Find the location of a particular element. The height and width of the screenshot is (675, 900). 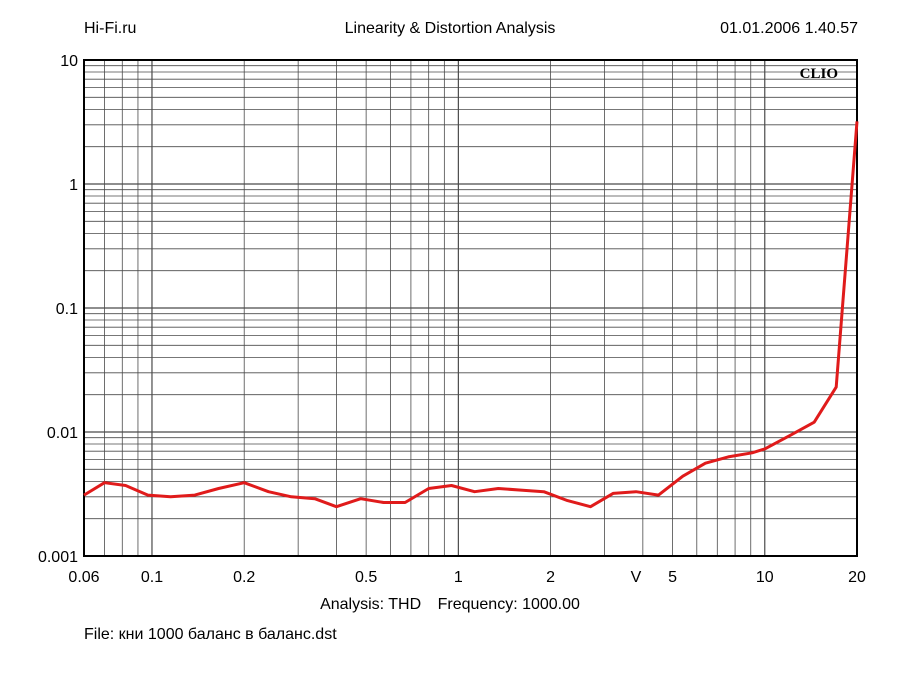

x-tick-label: 0.06 is located at coordinates (83, 577).